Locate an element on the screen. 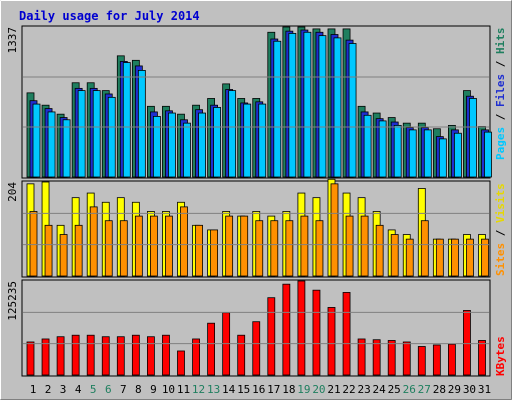  x-tick-label-day-27: 27 is located at coordinates (424, 389).